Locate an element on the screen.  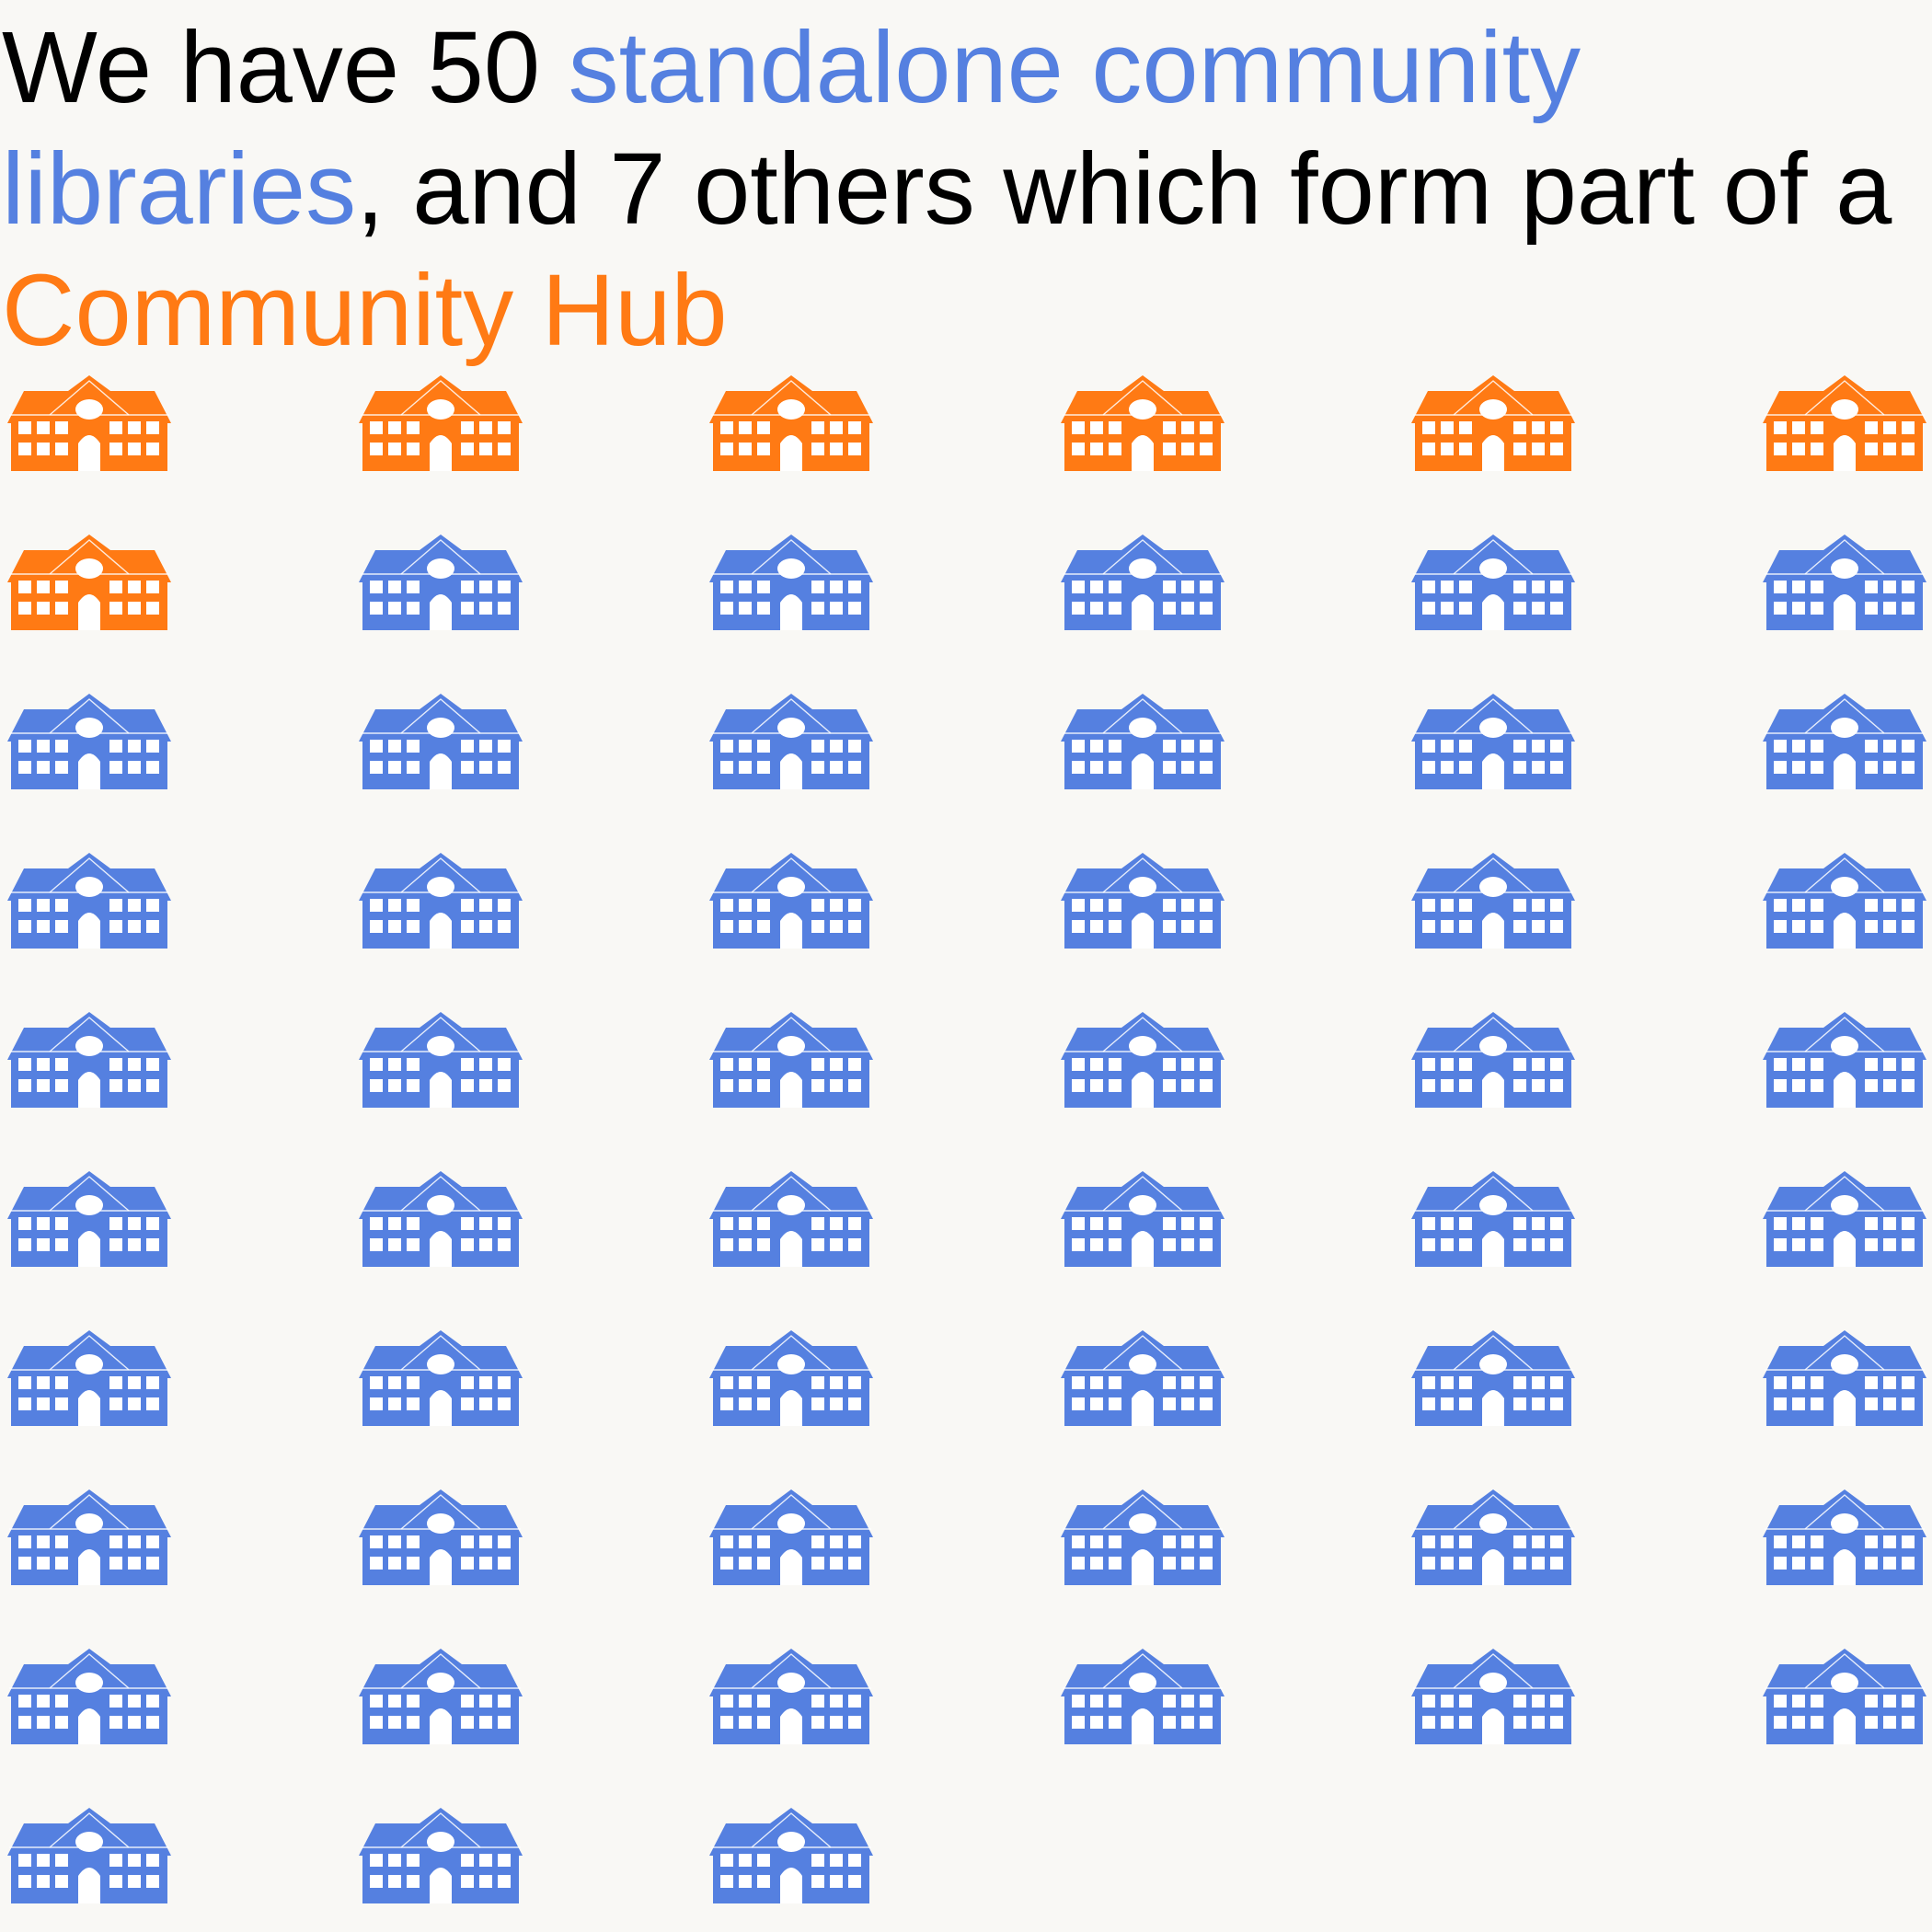
headline-highlight-community-hub: Community Hub is located at coordinates (365, 310).